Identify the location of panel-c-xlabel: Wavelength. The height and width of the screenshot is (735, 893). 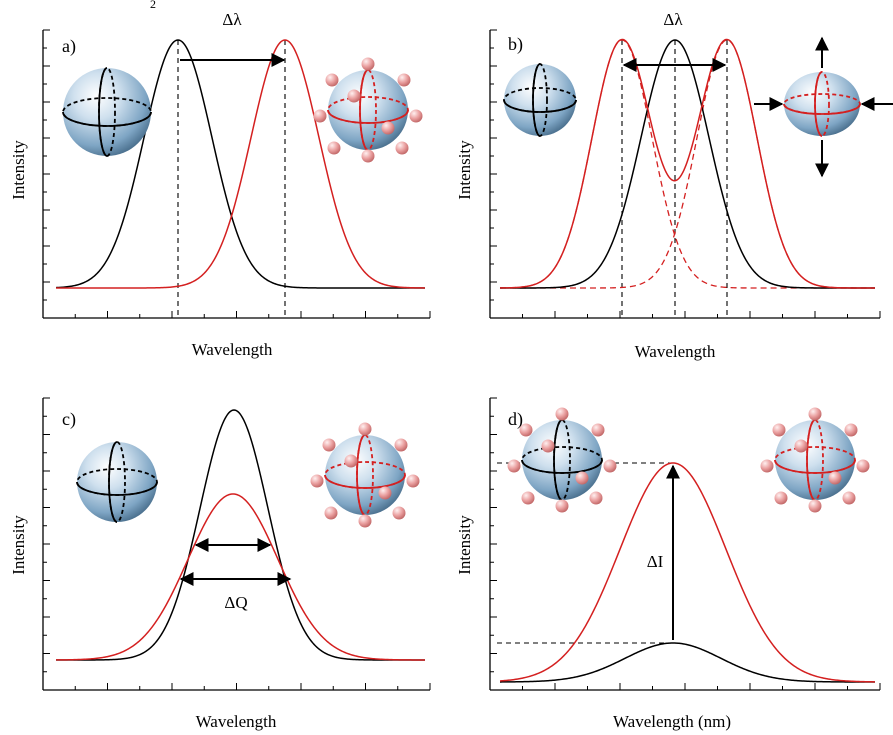
(236, 721).